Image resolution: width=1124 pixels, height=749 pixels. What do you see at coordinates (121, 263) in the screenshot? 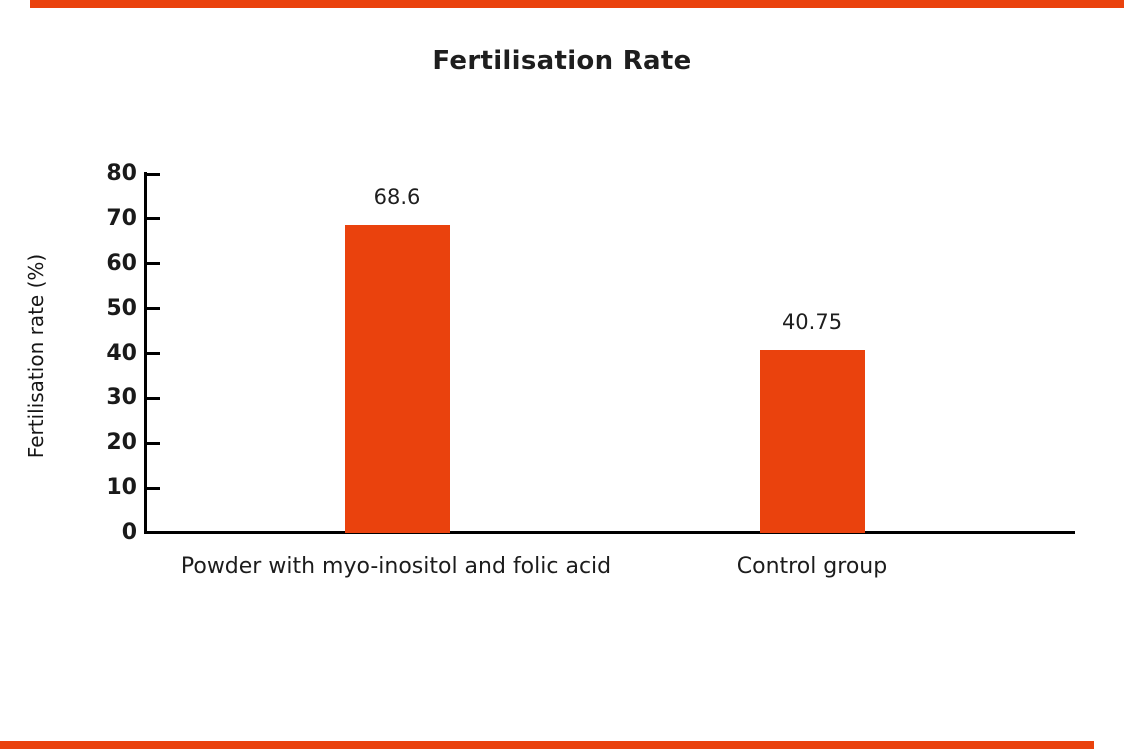
I see `y-tick-label: 60` at bounding box center [121, 263].